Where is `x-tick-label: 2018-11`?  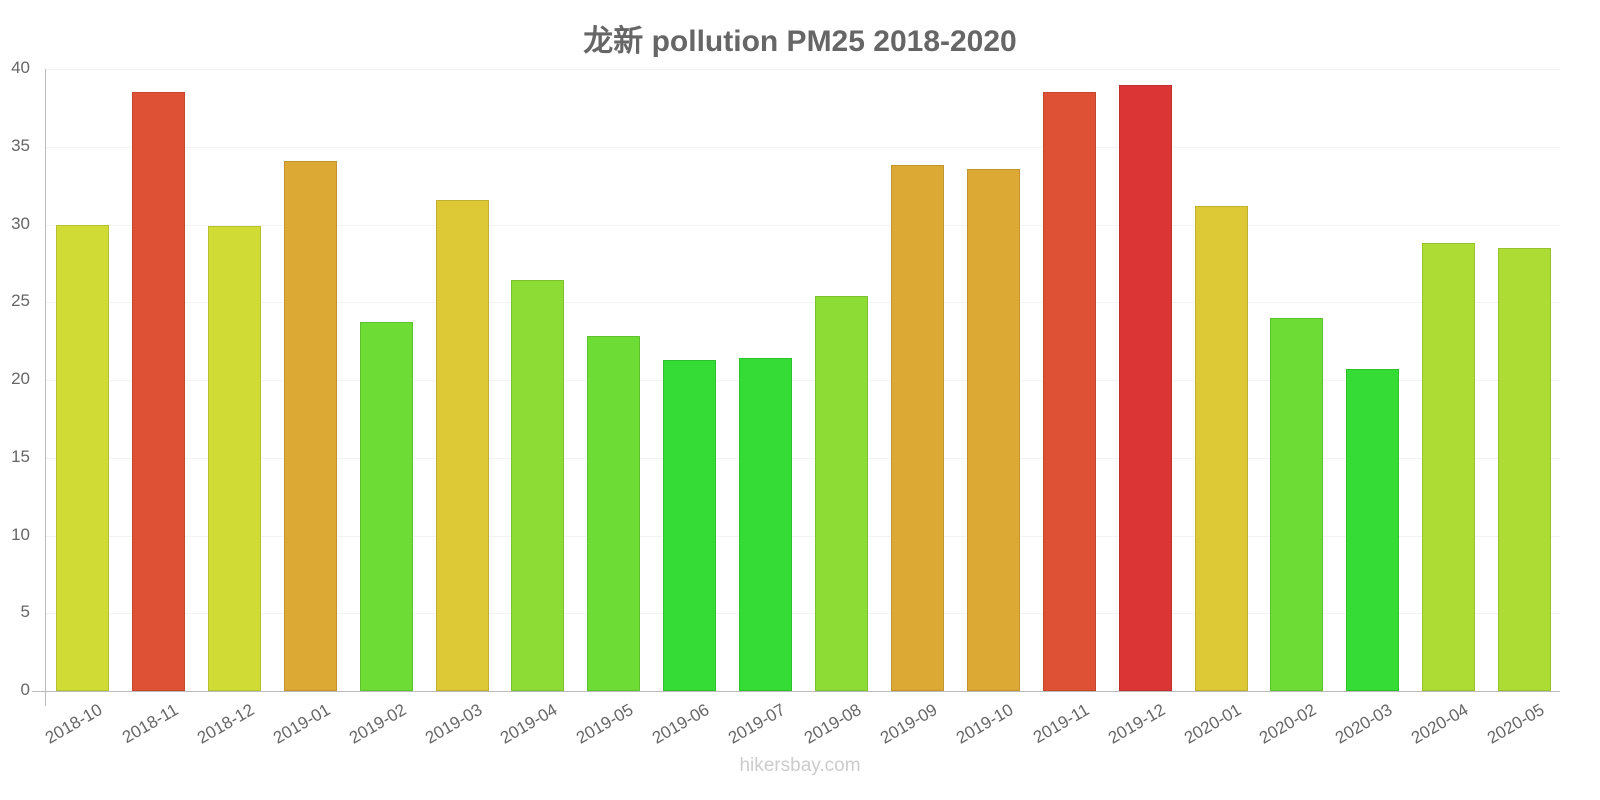 x-tick-label: 2018-11 is located at coordinates (150, 724).